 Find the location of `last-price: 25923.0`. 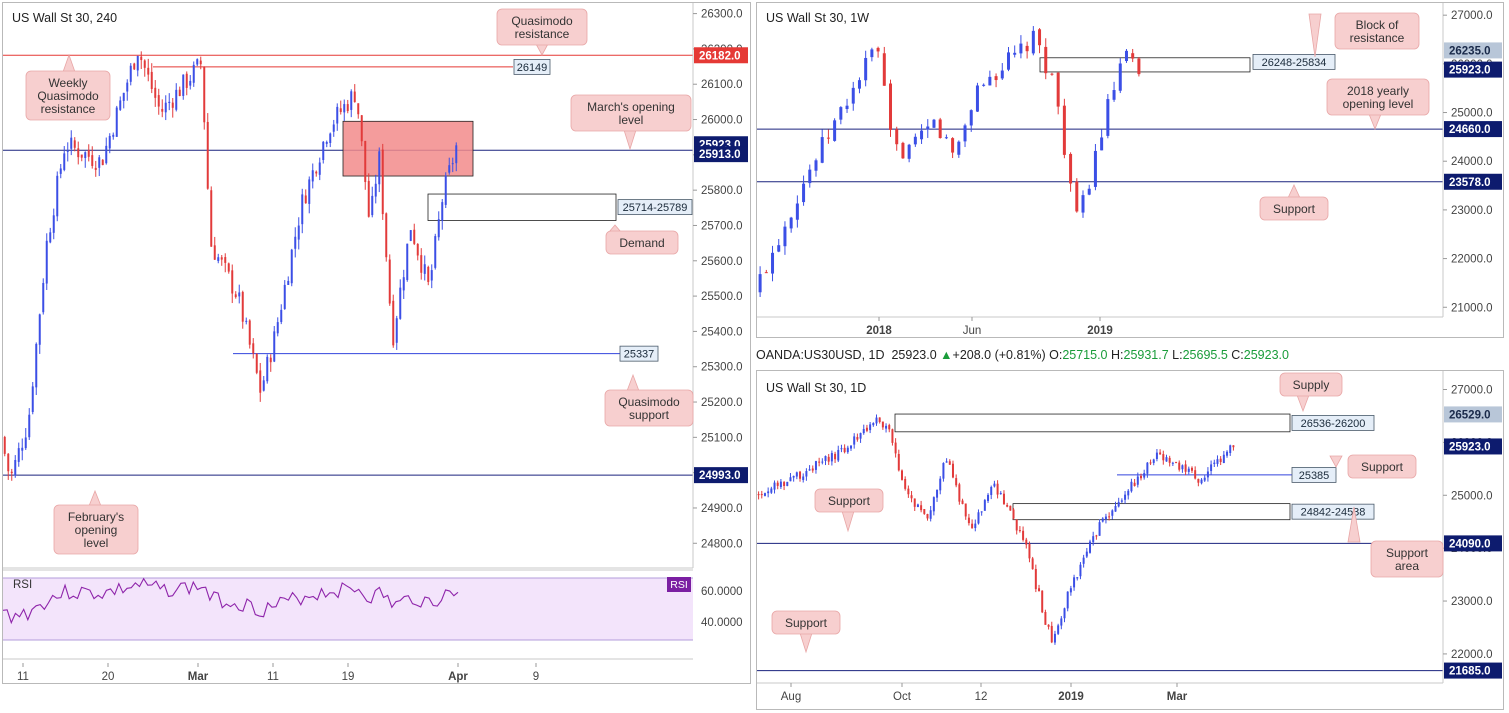

last-price: 25923.0 is located at coordinates (914, 355).